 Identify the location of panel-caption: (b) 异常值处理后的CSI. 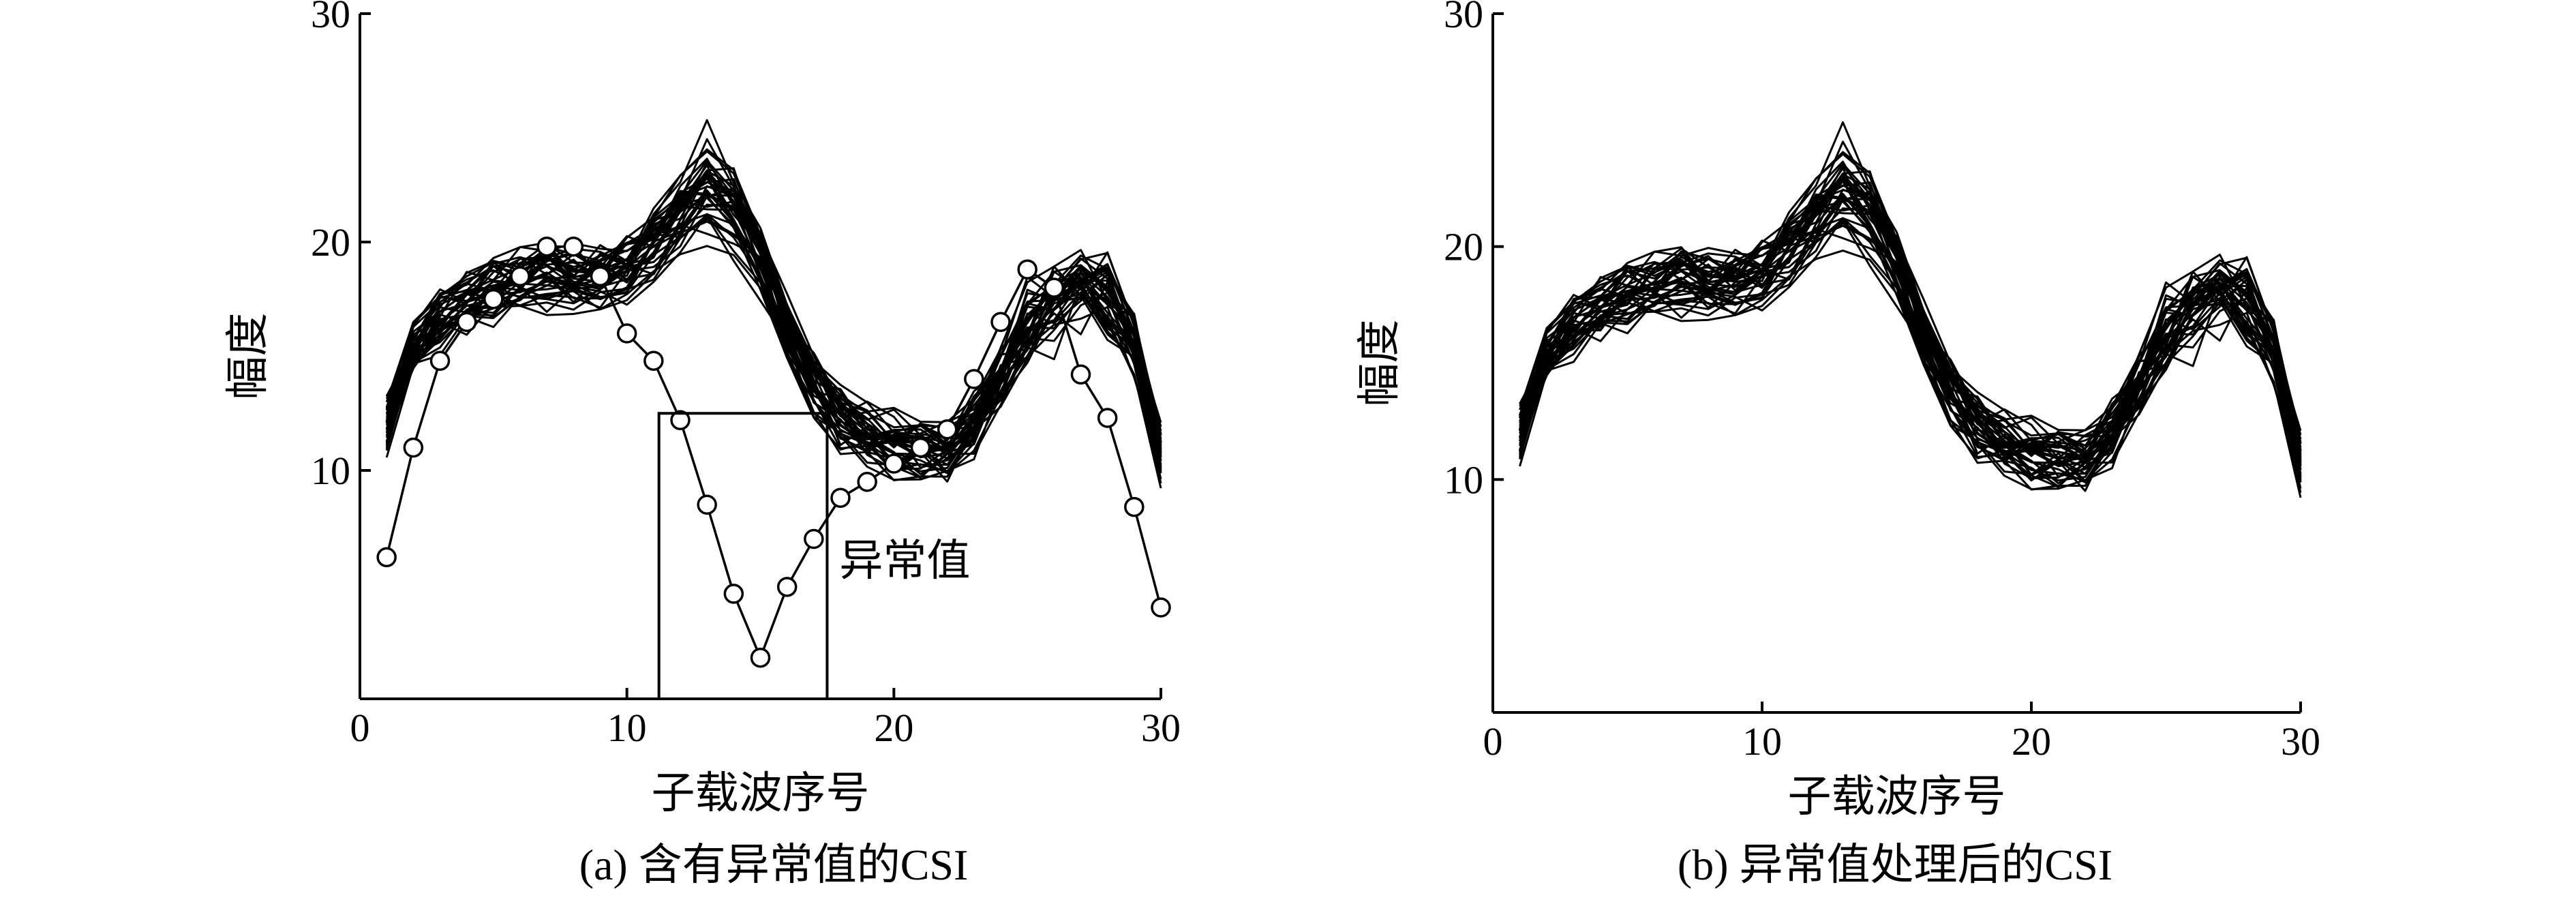
(1895, 865).